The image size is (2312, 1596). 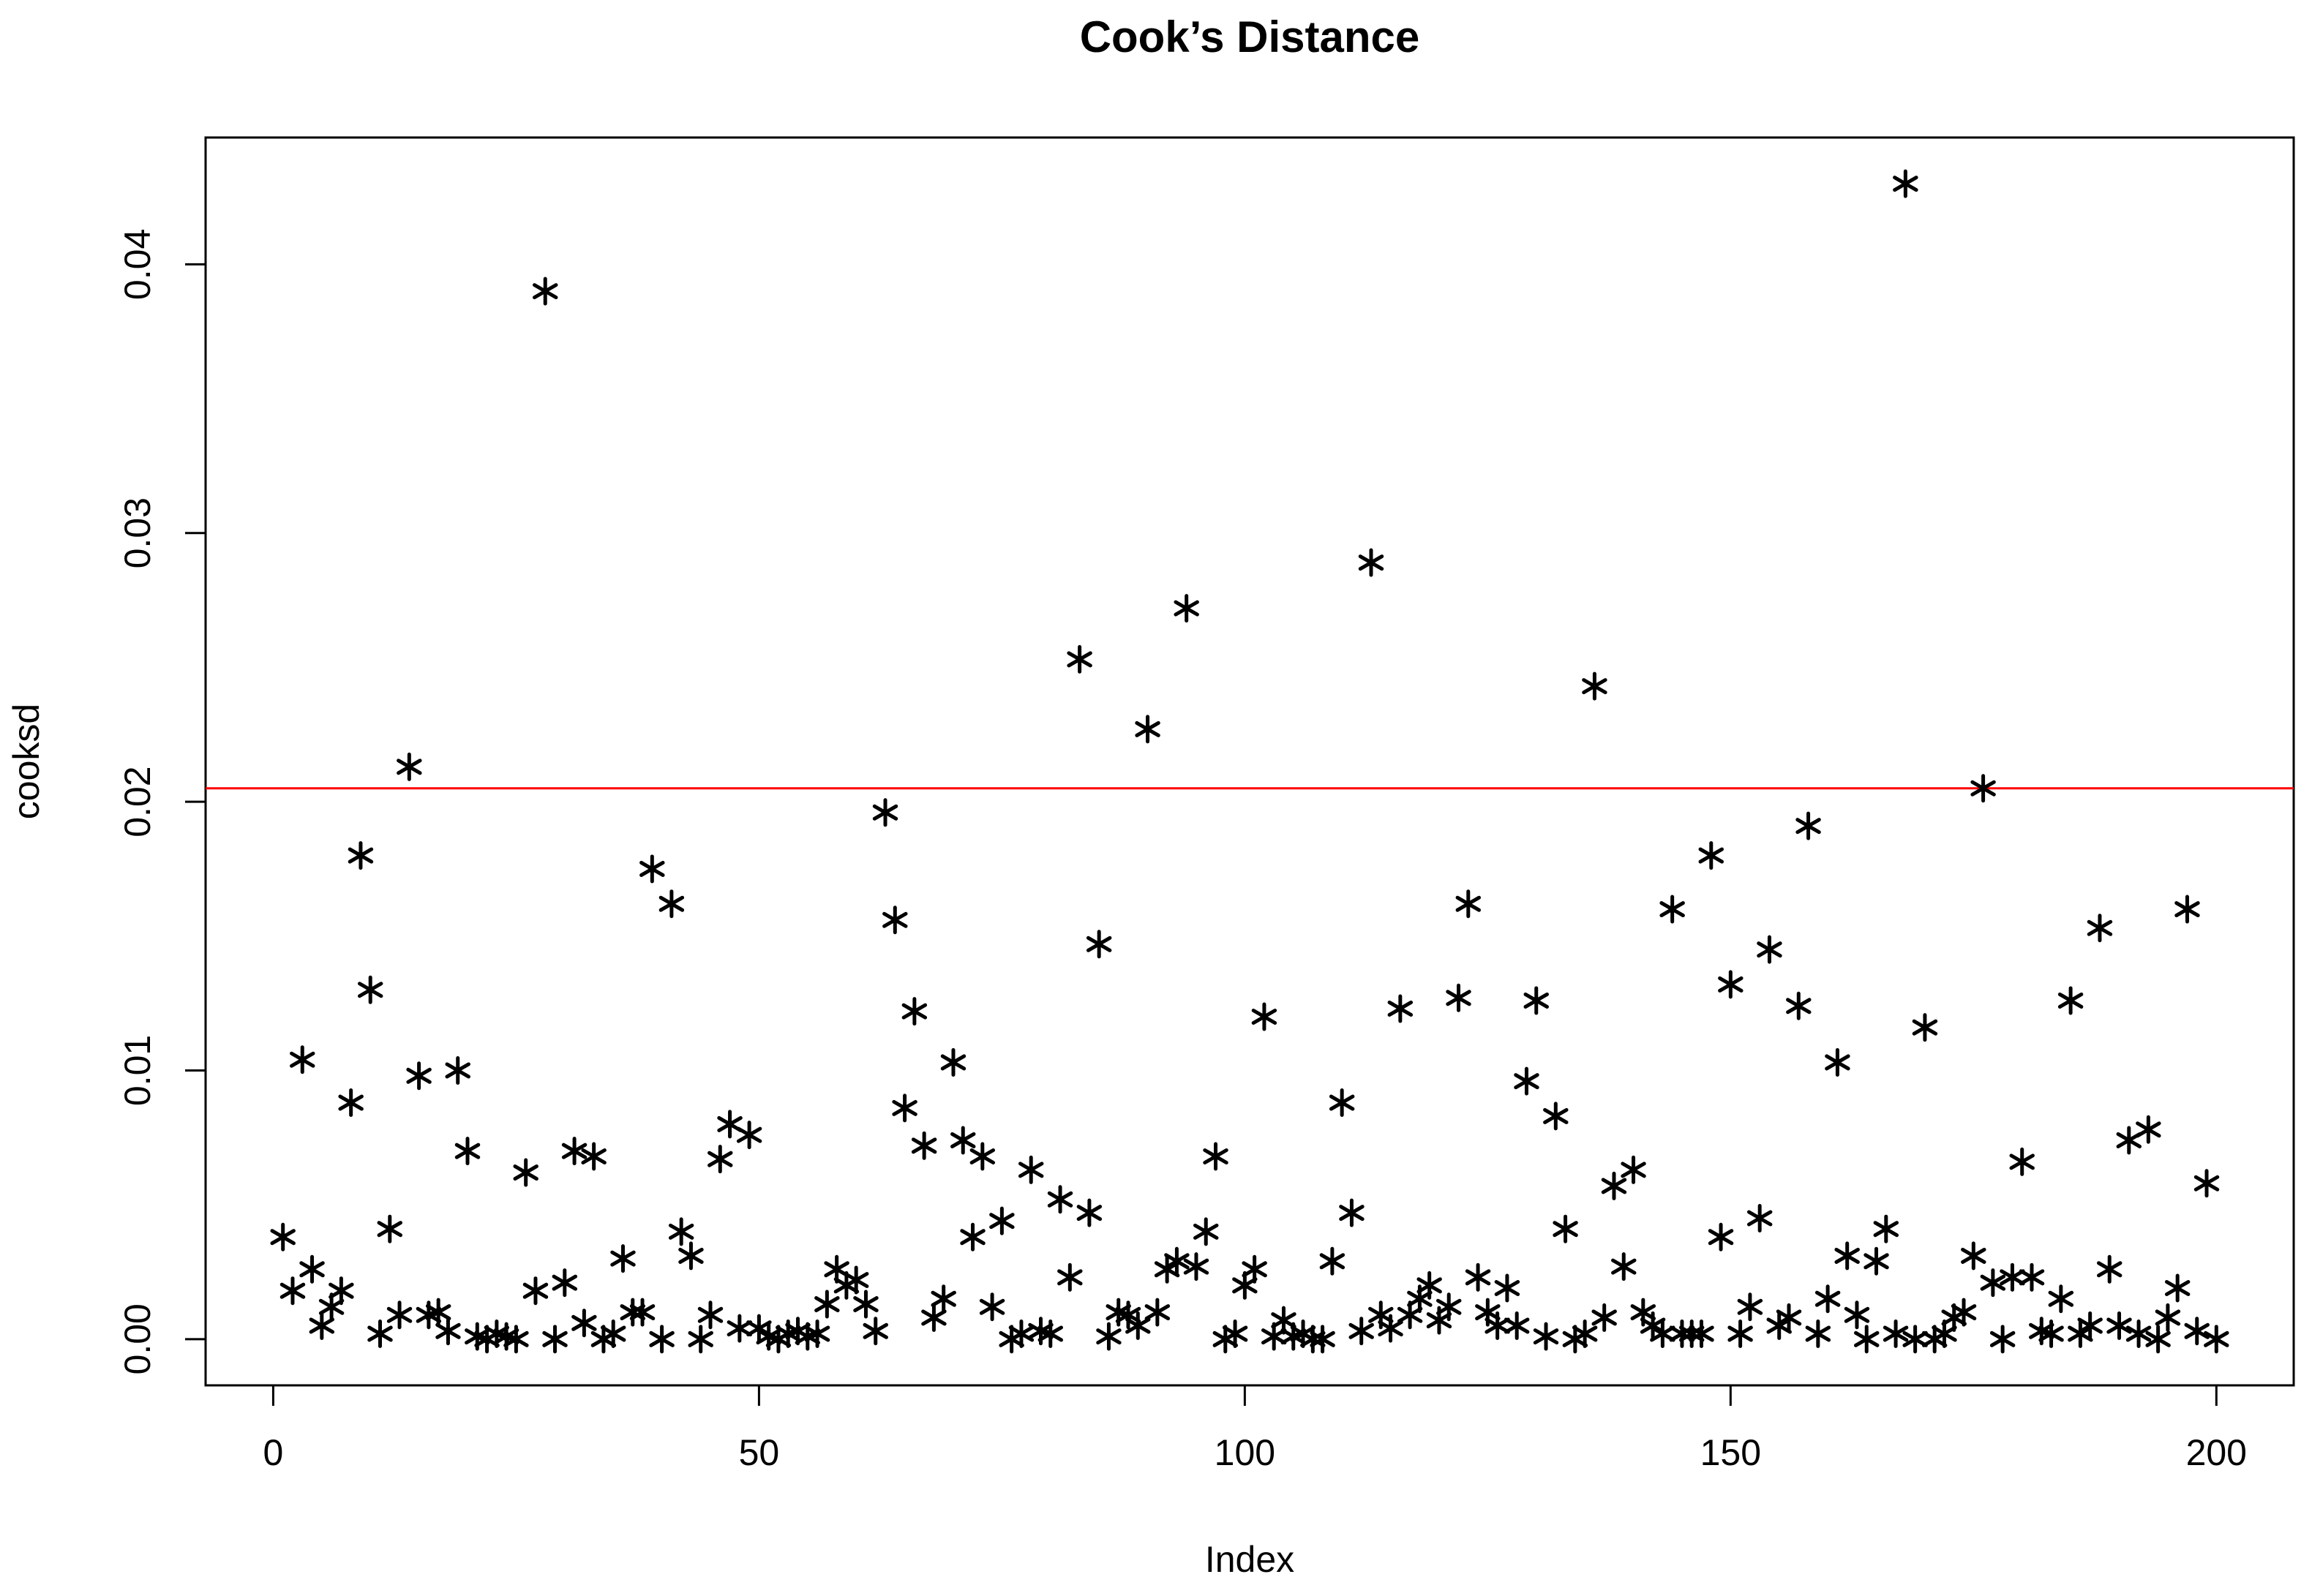 What do you see at coordinates (137, 801) in the screenshot?
I see `y-tick-label: 0.02` at bounding box center [137, 801].